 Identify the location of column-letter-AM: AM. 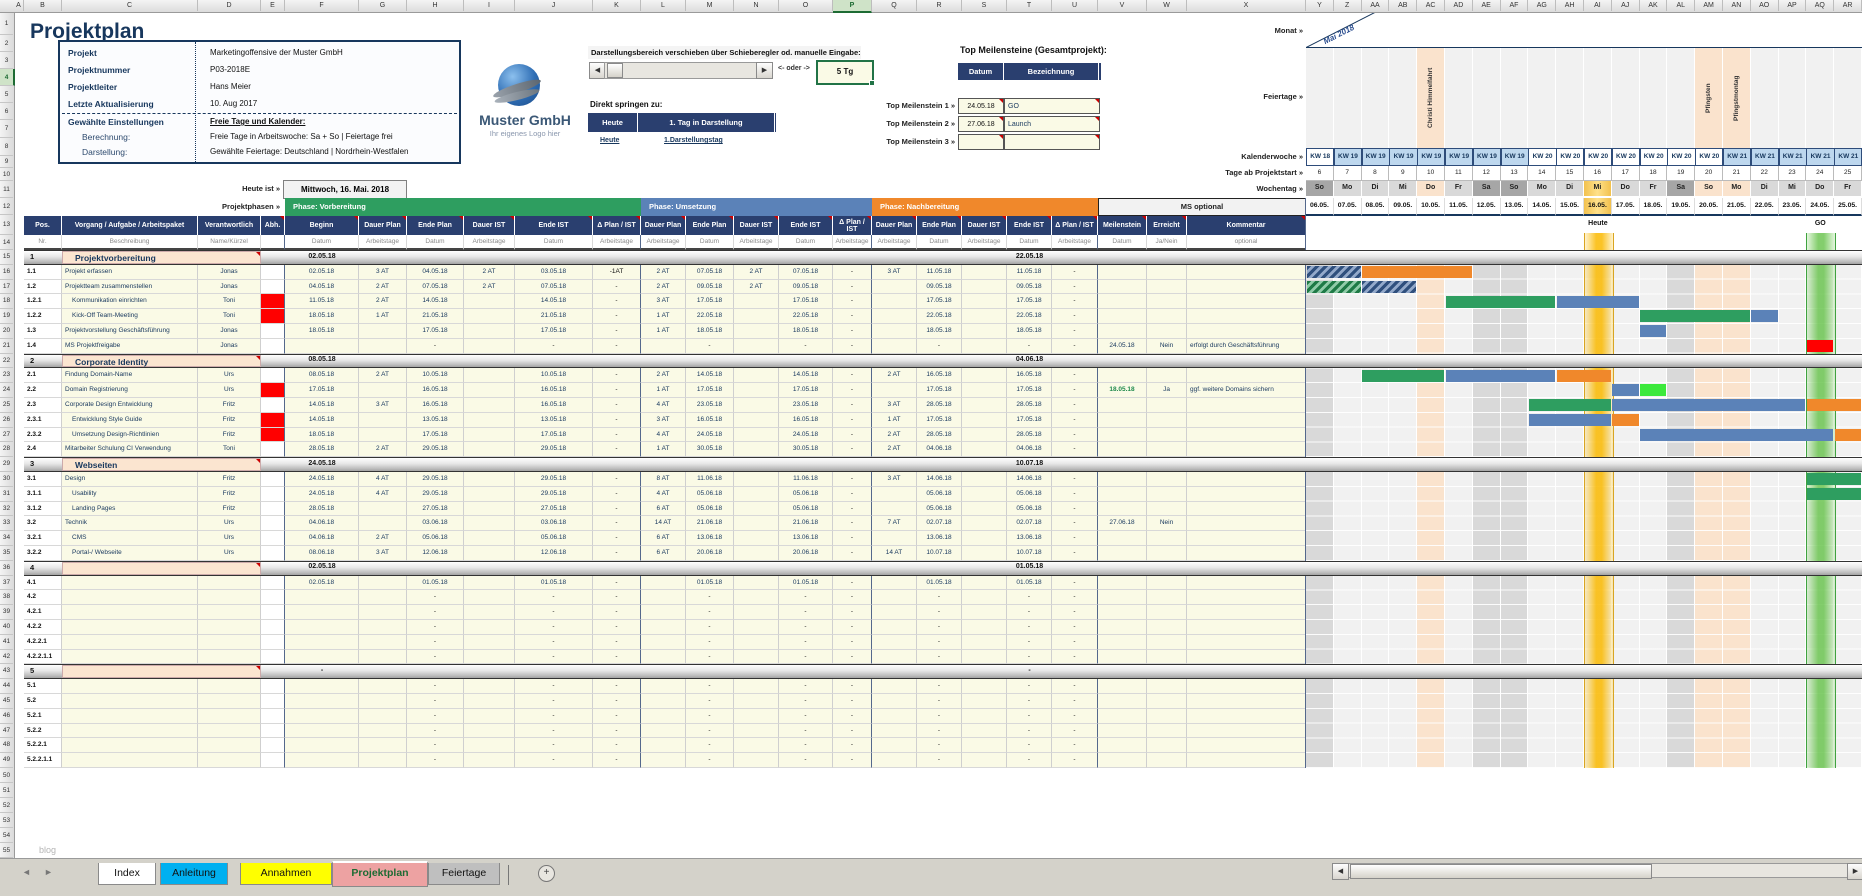
(1709, 5).